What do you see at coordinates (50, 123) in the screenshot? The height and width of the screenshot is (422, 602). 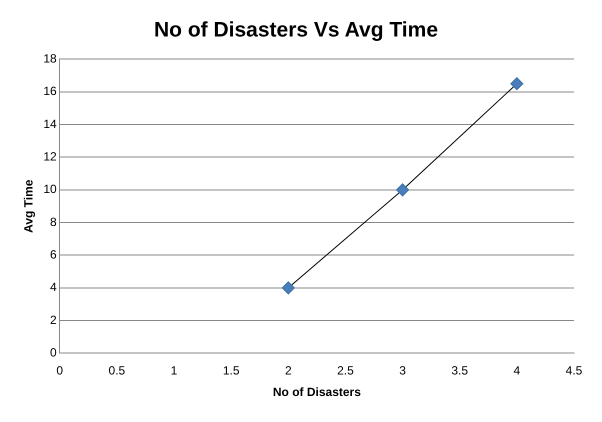 I see `y-tick-label: 14` at bounding box center [50, 123].